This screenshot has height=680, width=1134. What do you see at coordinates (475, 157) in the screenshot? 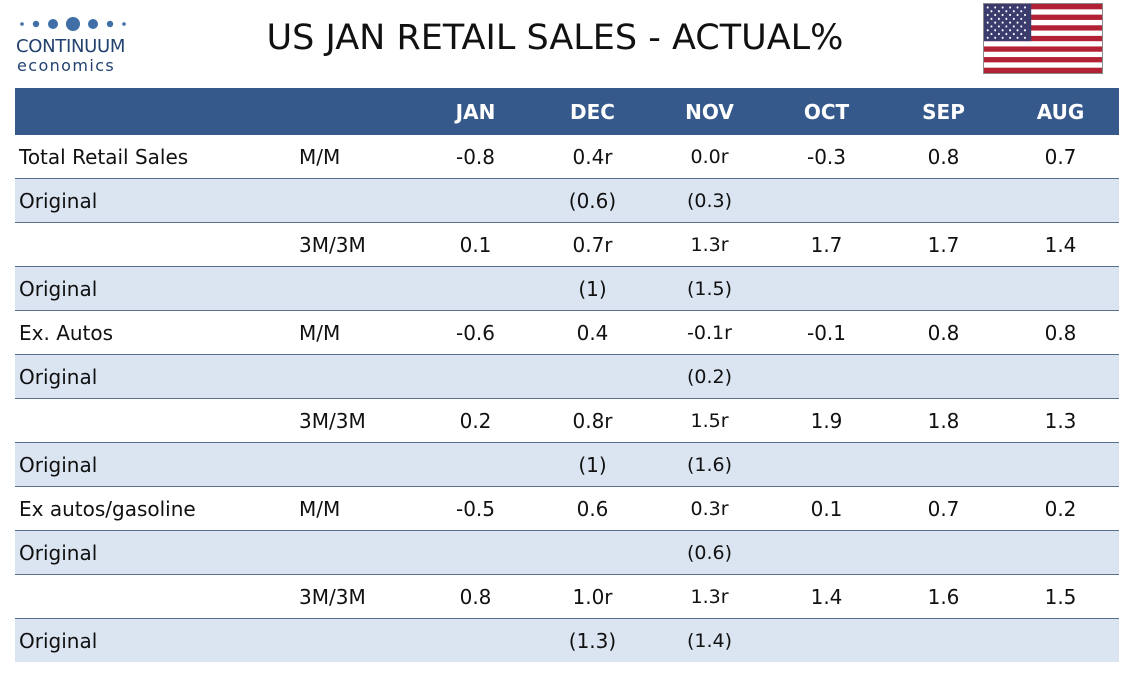
I see `value-cell: -0.8` at bounding box center [475, 157].